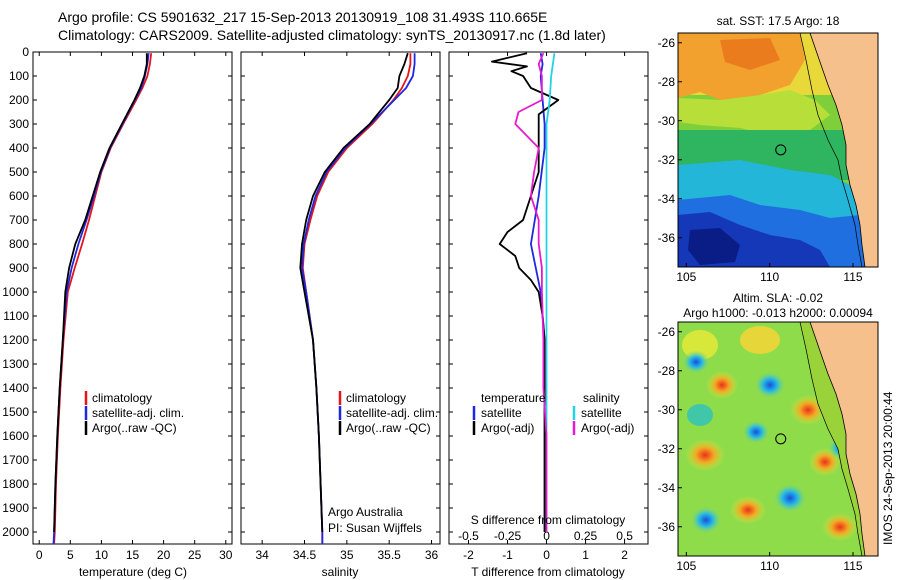  What do you see at coordinates (15, 364) in the screenshot?
I see `y-tick-label: 1300` at bounding box center [15, 364].